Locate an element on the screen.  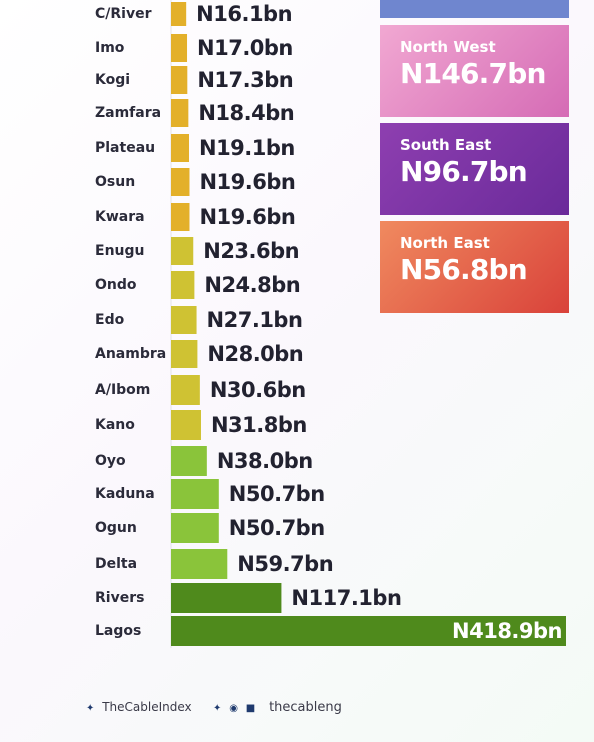
category-label: Oyo is located at coordinates (110, 461).